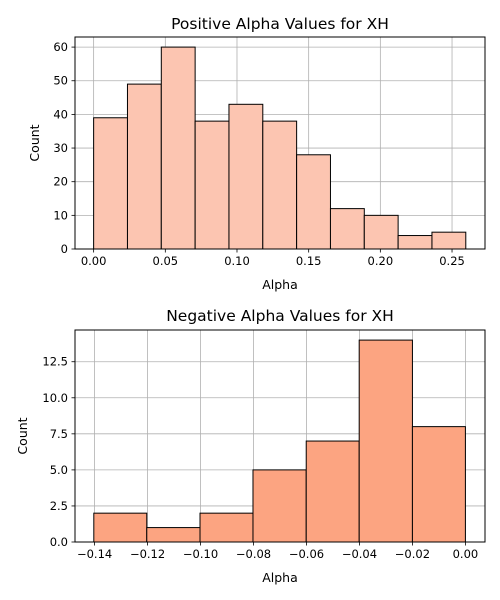 Image resolution: width=500 pixels, height=600 pixels. I want to click on y-tick-label: 30, so click(60, 148).